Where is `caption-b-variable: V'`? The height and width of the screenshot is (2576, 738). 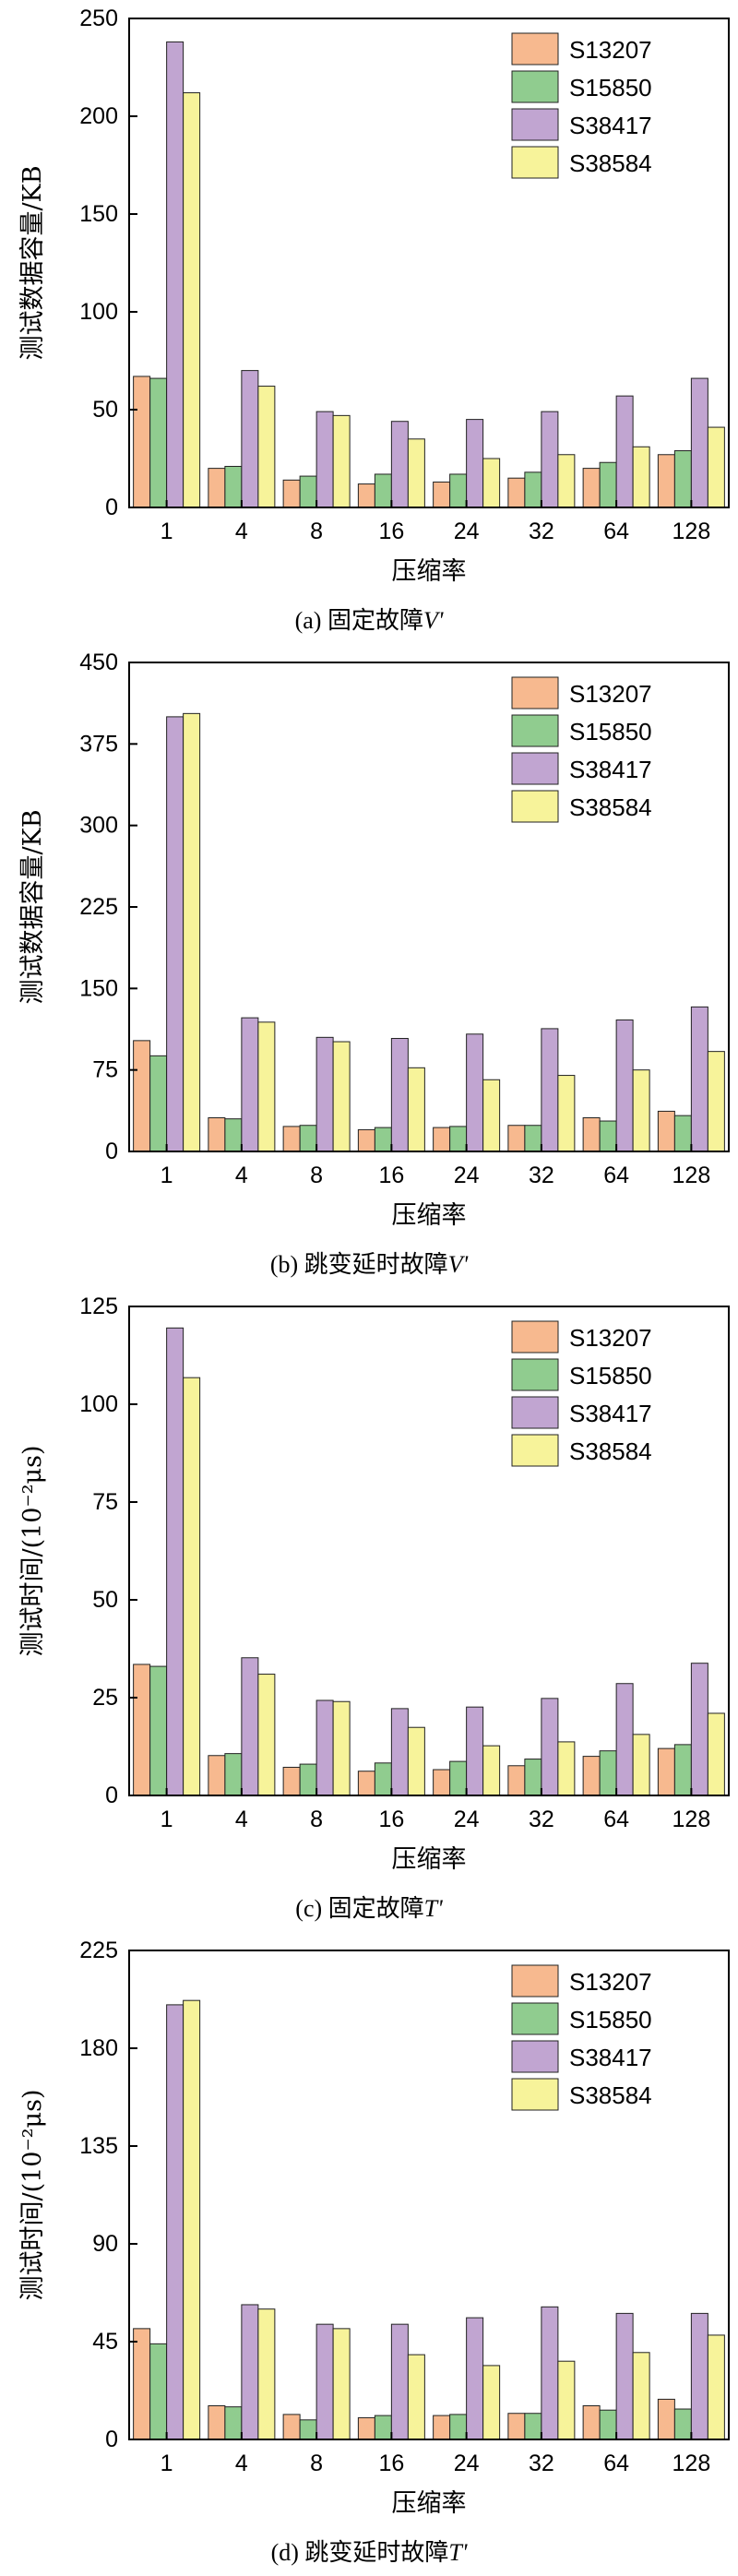 caption-b-variable: V' is located at coordinates (458, 1264).